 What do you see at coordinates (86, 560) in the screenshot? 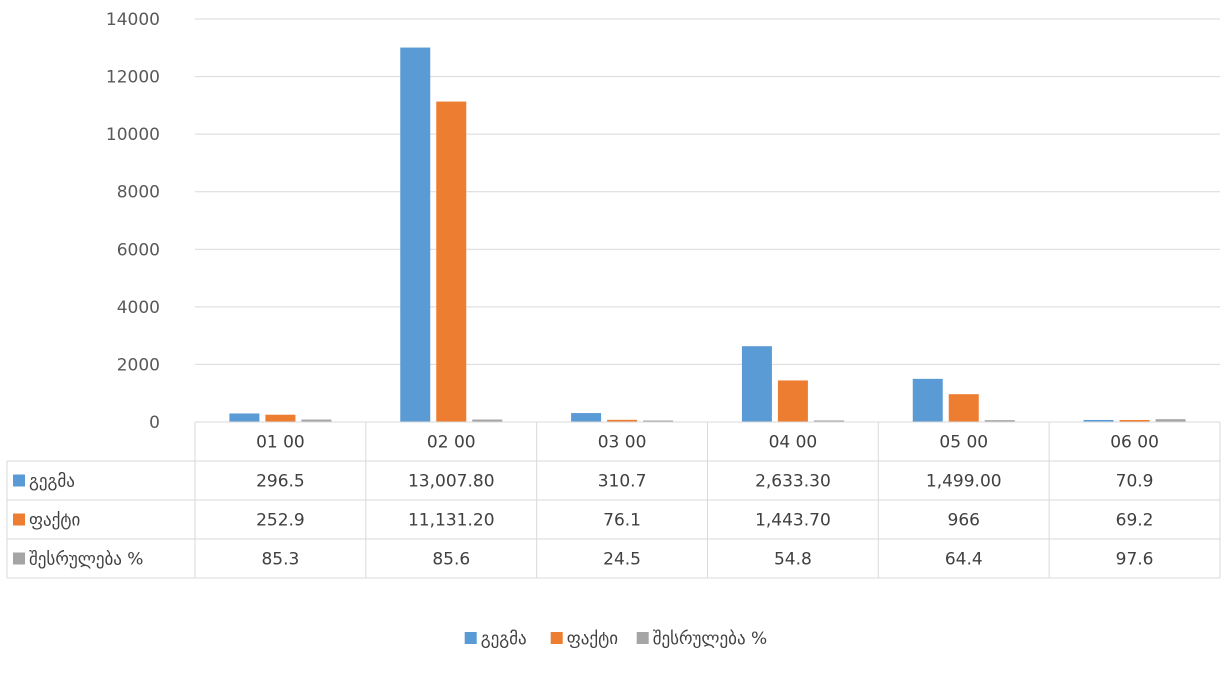
I see `series-label: შესრულება %` at bounding box center [86, 560].